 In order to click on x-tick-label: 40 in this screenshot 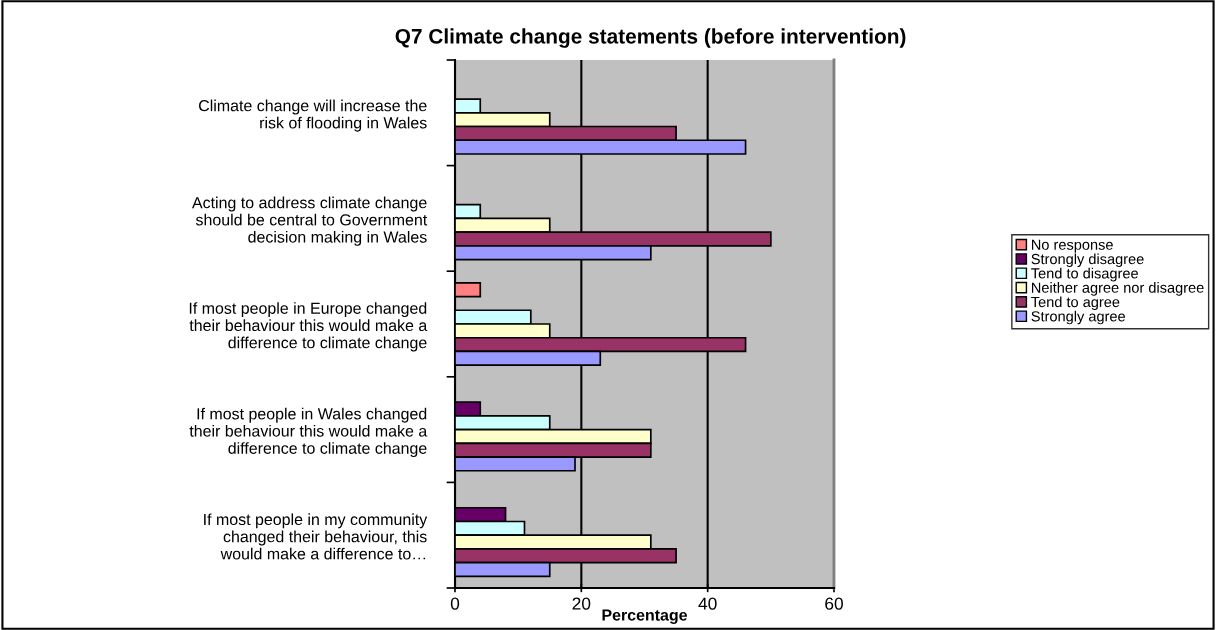, I will do `click(707, 603)`.